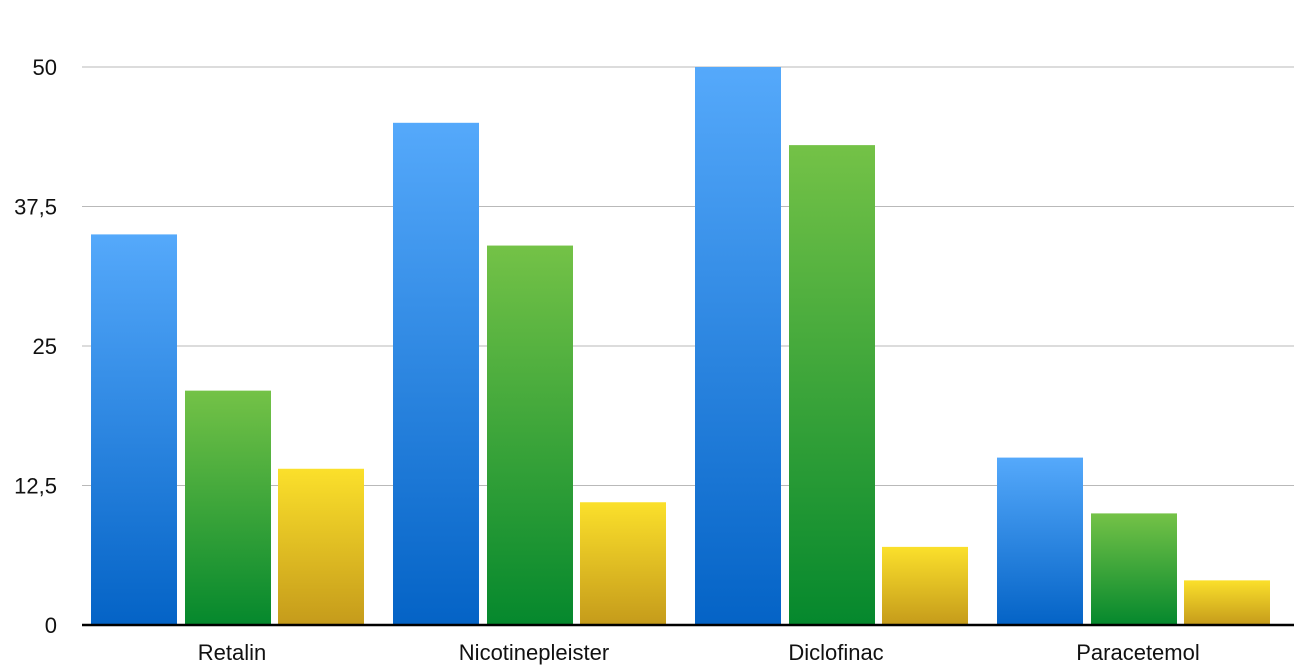 The height and width of the screenshot is (665, 1301). Describe the element at coordinates (51, 625) in the screenshot. I see `y-tick-label: 0` at that location.